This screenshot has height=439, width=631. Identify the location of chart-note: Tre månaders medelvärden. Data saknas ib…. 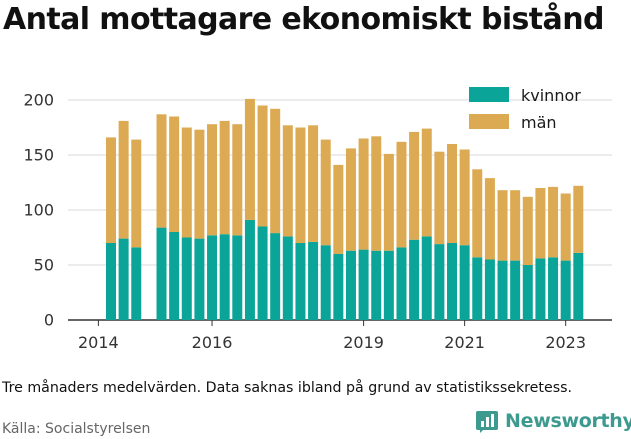
(287, 388).